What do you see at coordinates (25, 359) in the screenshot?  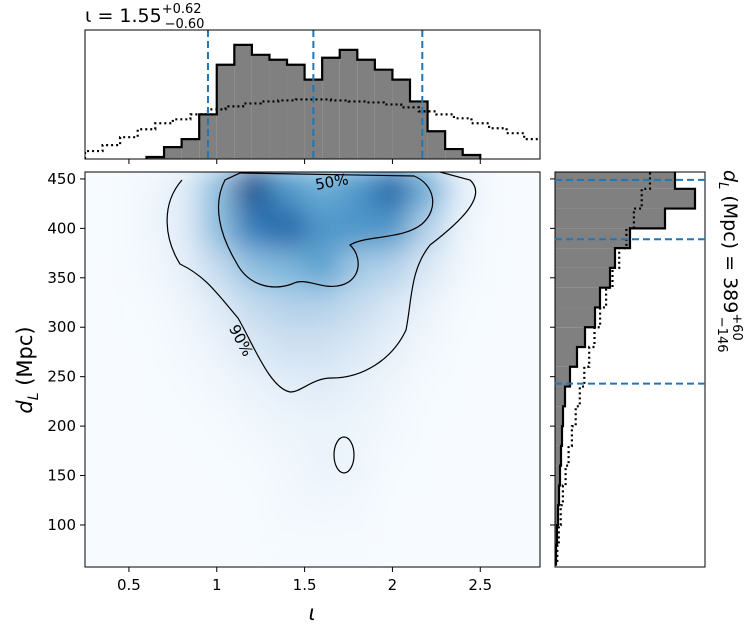 I see `y-label-rest: (Mpc)` at bounding box center [25, 359].